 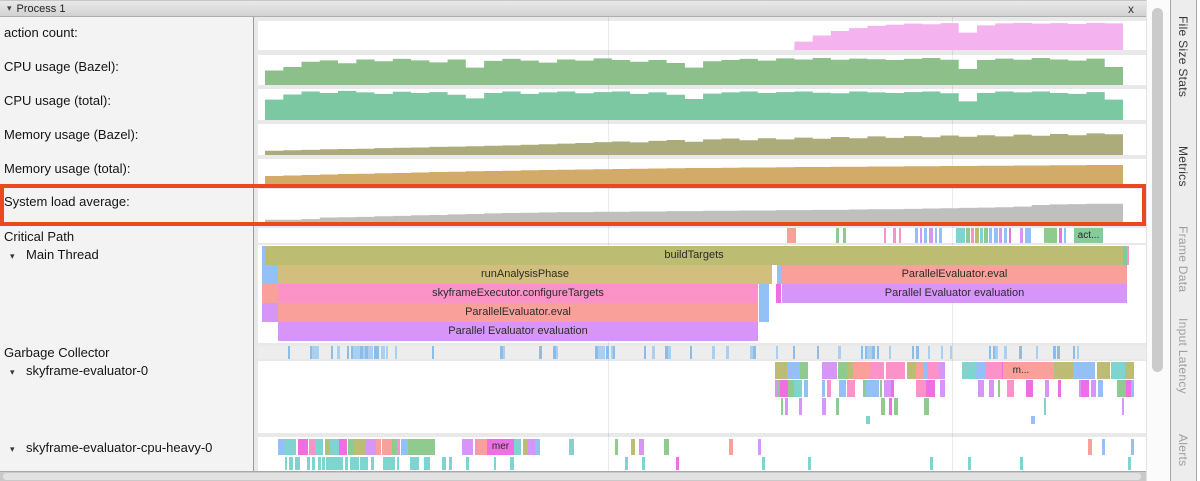 What do you see at coordinates (57, 100) in the screenshot?
I see `track-label-cpu-usage-total: CPU usage (total):` at bounding box center [57, 100].